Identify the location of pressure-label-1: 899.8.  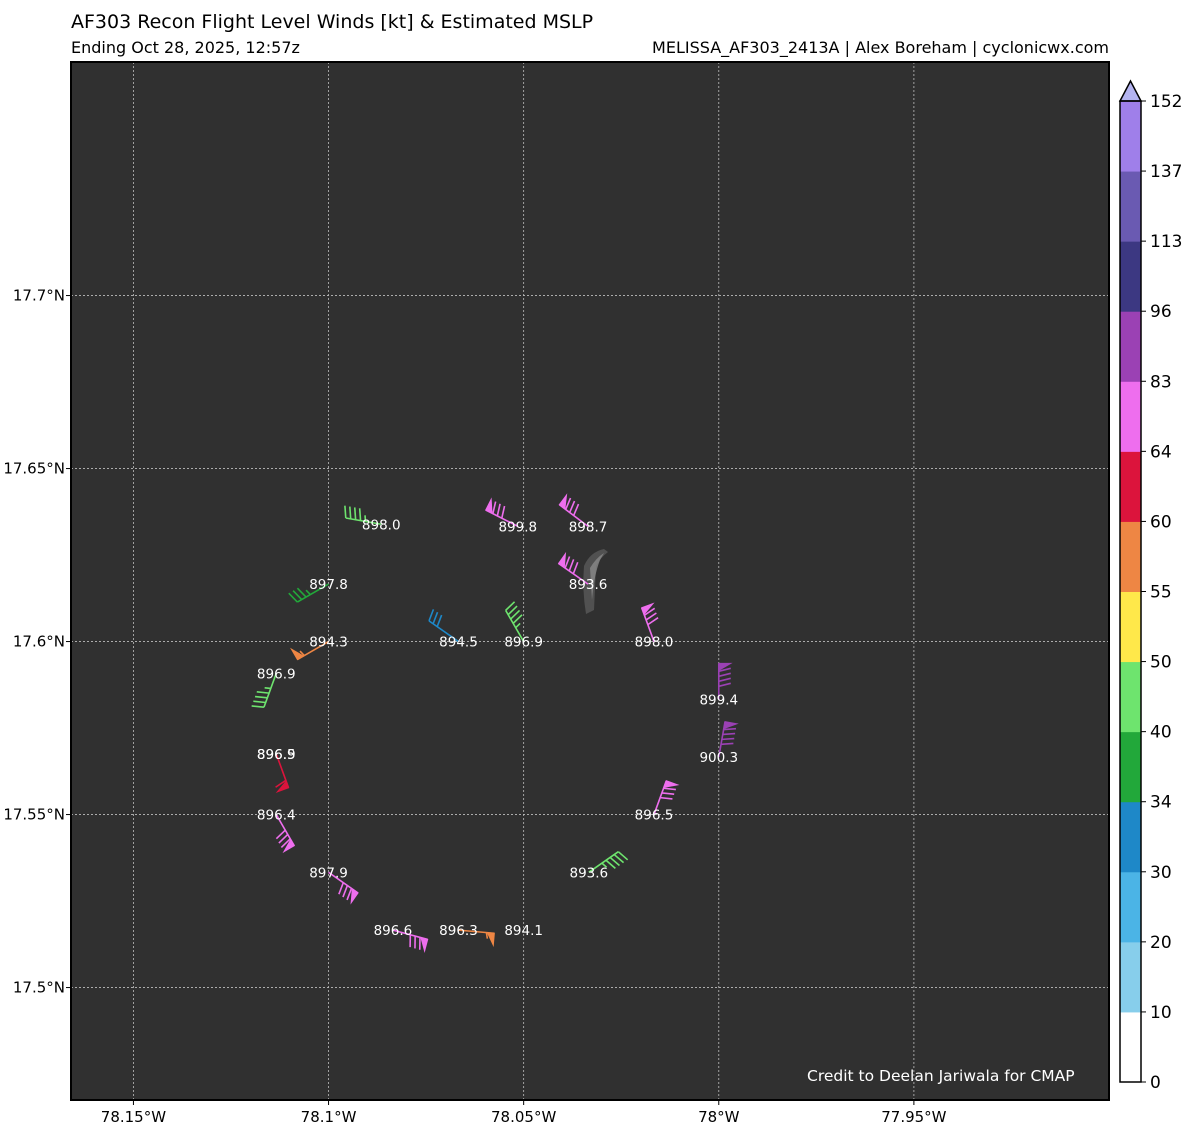
(517, 527).